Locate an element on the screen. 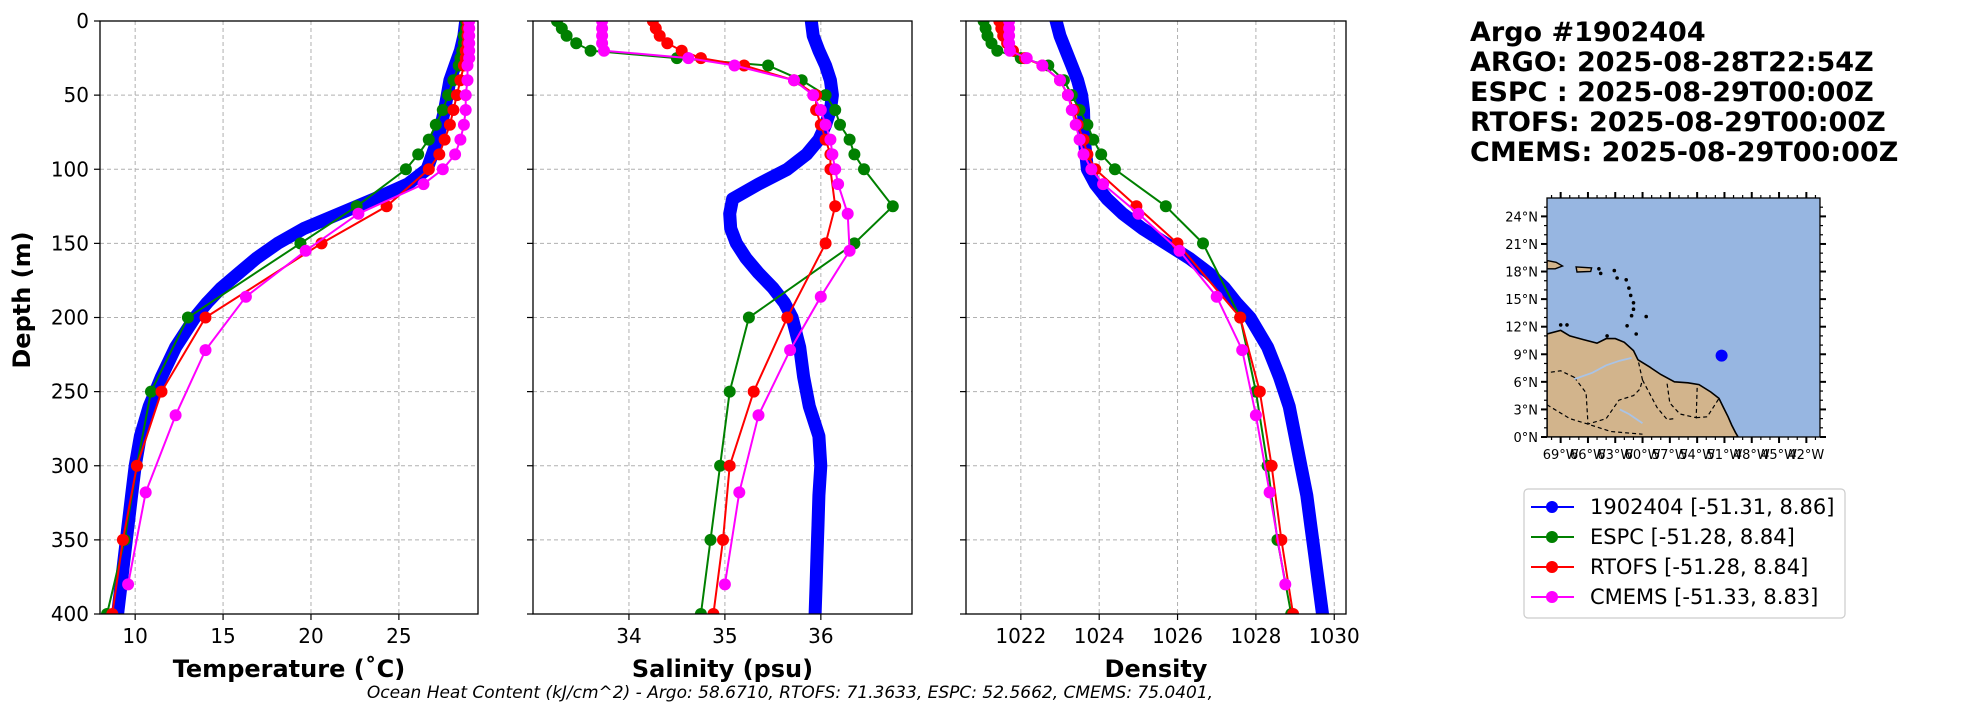  map-lat-label: 18°N is located at coordinates (1521, 273).